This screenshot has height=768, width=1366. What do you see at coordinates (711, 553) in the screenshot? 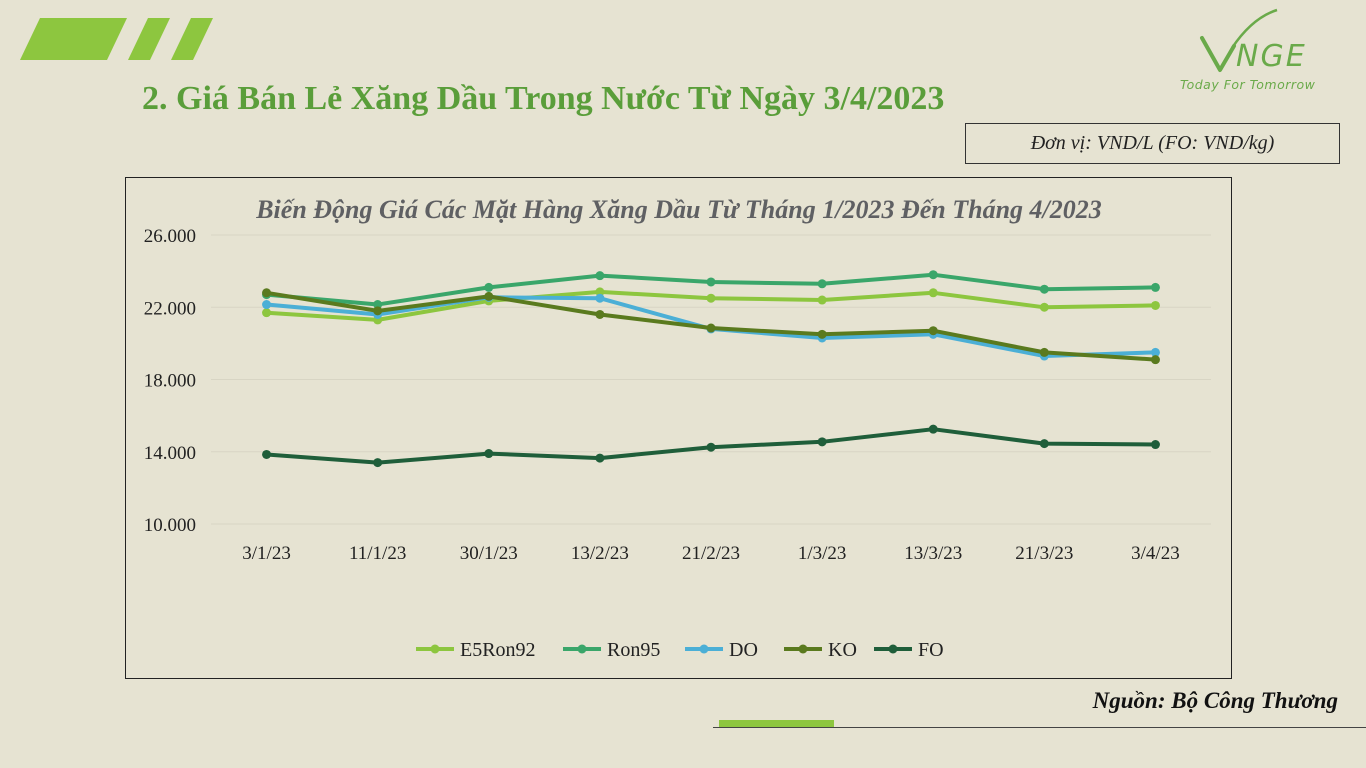
I see `x-tick-label: 21/2/23` at bounding box center [711, 553].